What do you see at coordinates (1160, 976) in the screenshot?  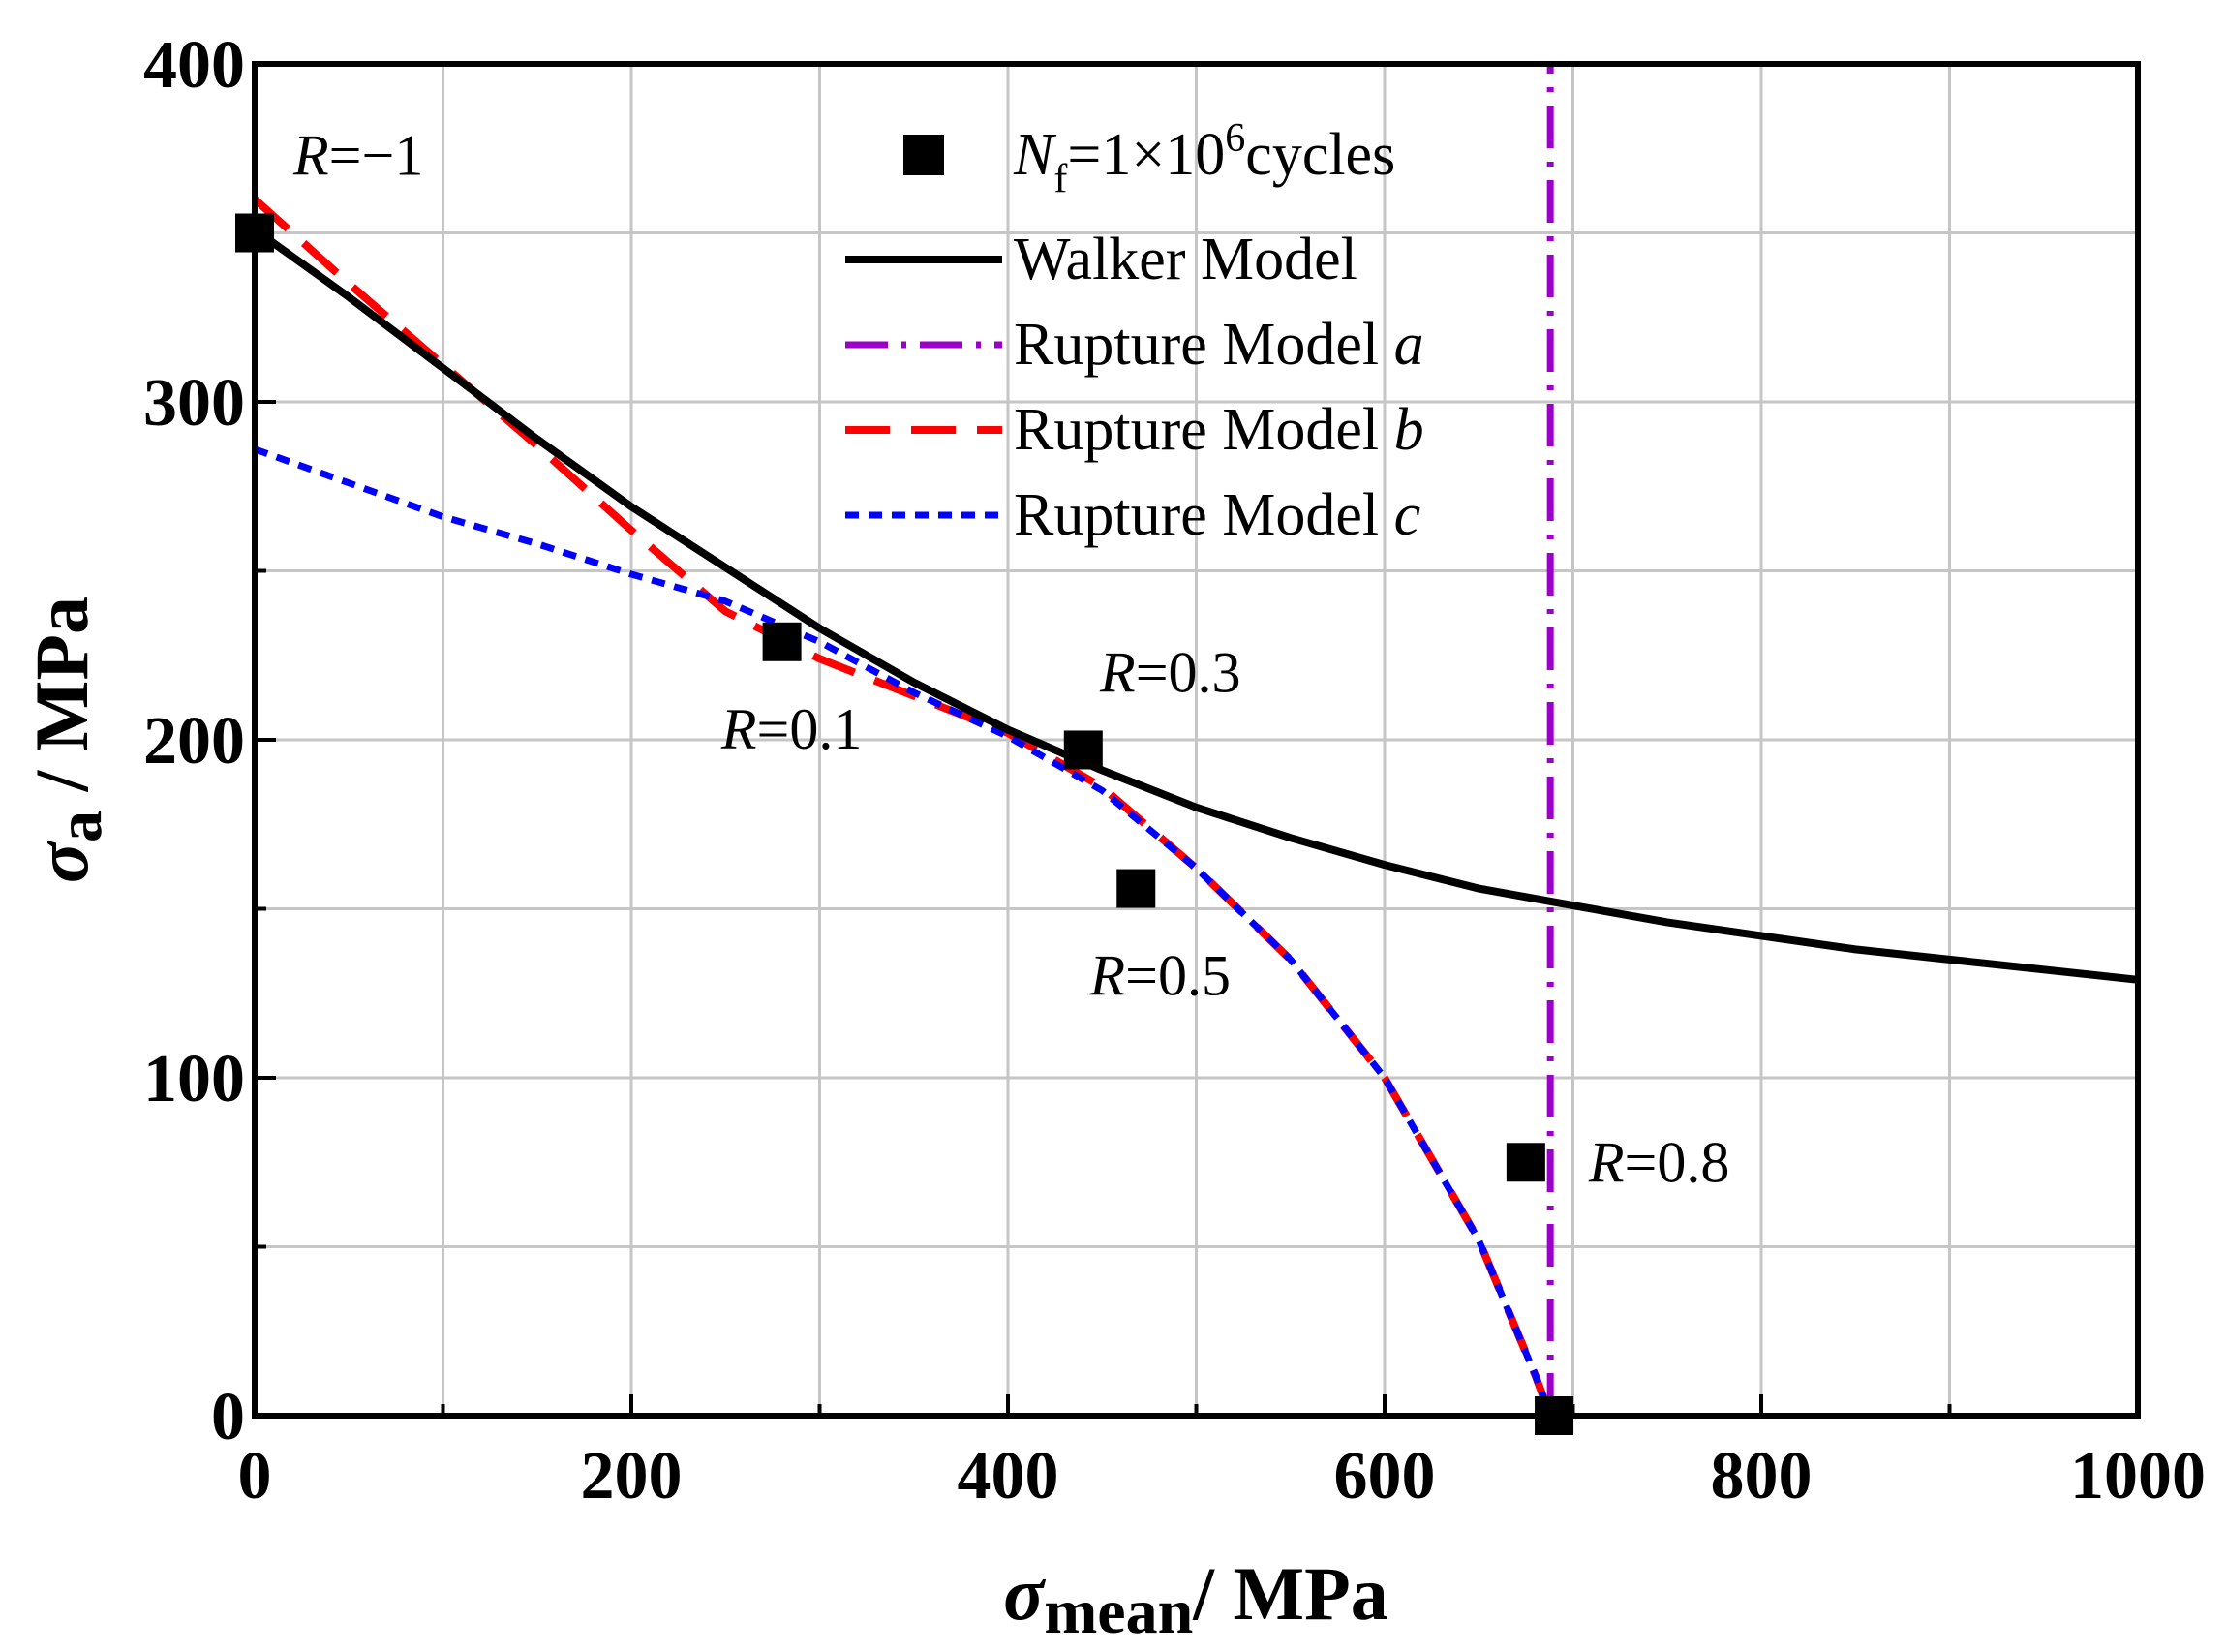 I see `point-label: R=0.5` at bounding box center [1160, 976].